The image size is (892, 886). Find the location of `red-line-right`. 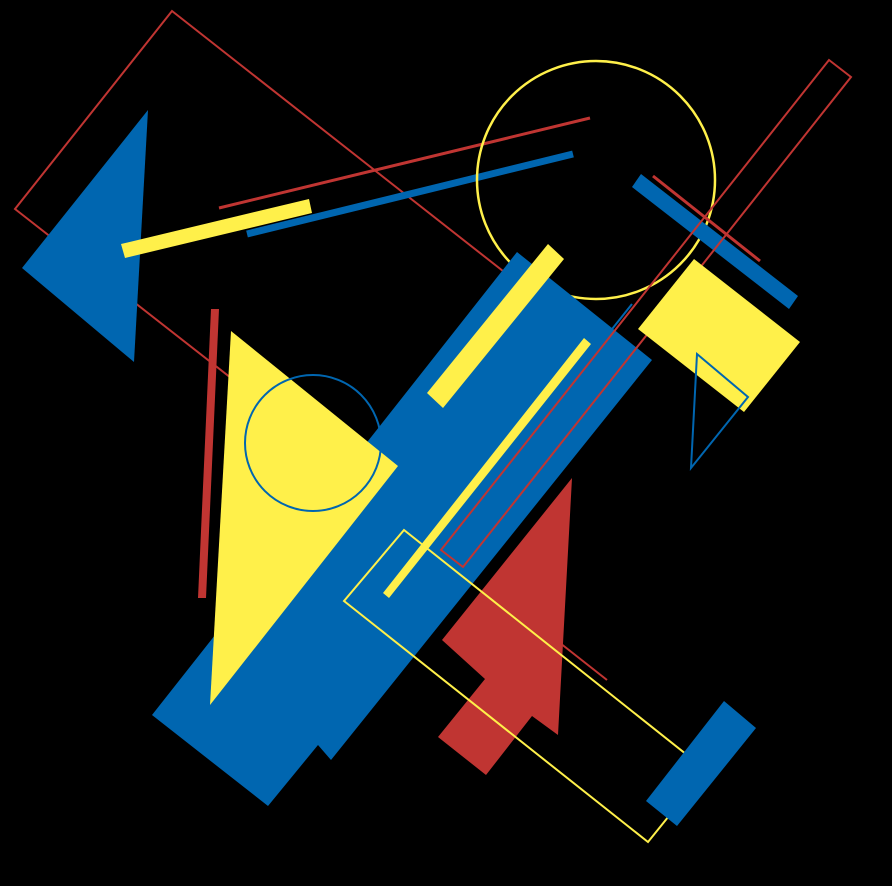

red-line-right is located at coordinates (706, 218).